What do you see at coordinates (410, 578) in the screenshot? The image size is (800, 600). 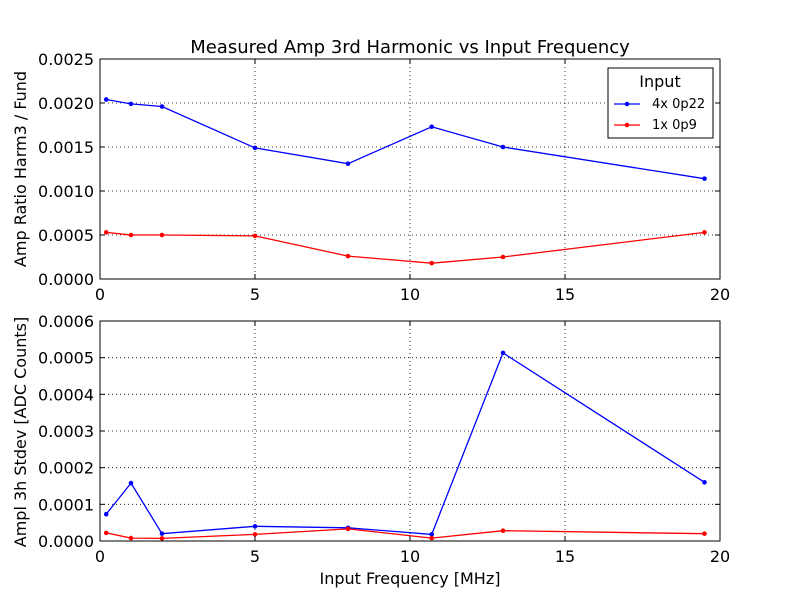 I see `x-axis-label: Input Frequency [MHz]` at bounding box center [410, 578].